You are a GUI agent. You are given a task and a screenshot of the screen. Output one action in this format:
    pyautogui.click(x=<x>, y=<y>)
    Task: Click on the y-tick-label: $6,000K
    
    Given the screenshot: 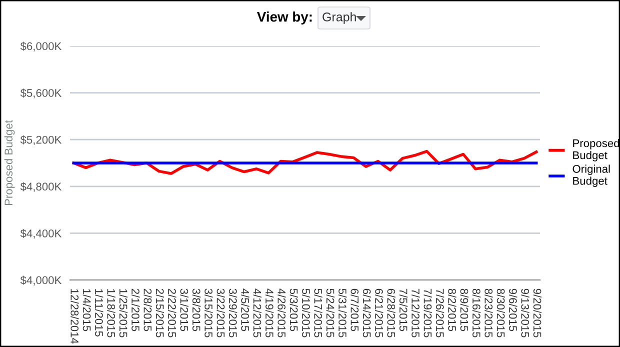 What is the action you would take?
    pyautogui.click(x=41, y=47)
    